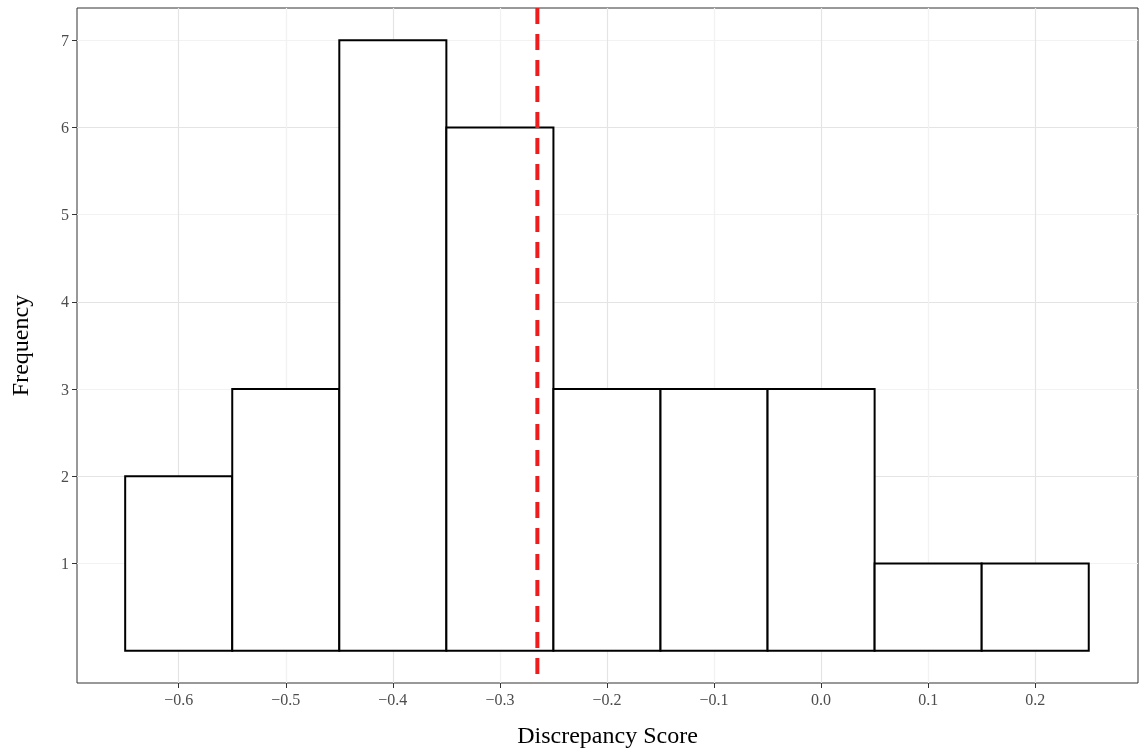 The image size is (1141, 756). Describe the element at coordinates (714, 699) in the screenshot. I see `x-tick-label: −0.1` at that location.